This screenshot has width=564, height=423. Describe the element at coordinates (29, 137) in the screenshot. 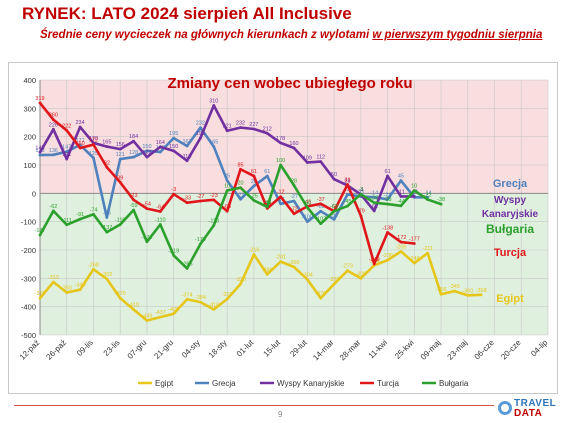

I see `y-tick-label: 200` at that location.